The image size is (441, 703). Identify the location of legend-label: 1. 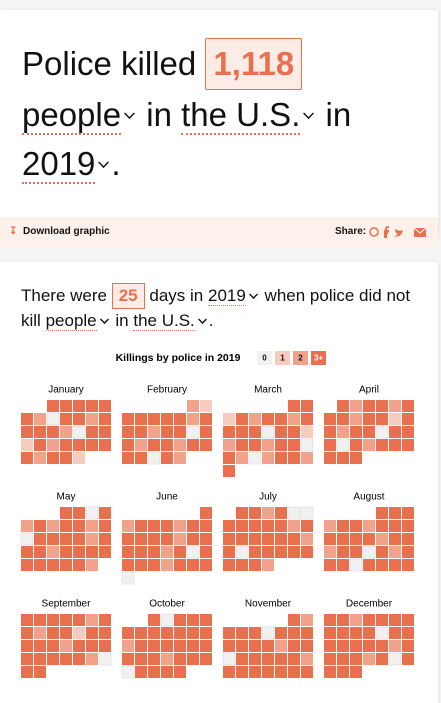
(282, 358).